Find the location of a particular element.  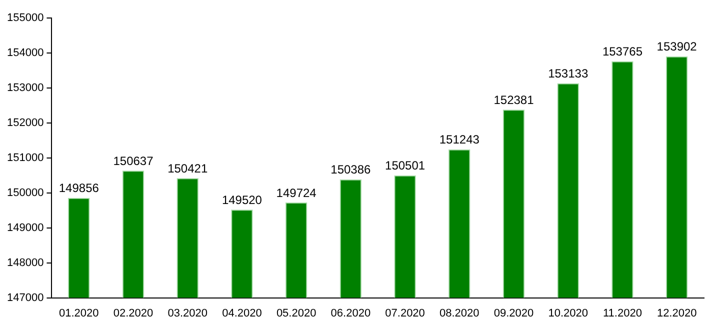

data-label: 153133 is located at coordinates (568, 73).